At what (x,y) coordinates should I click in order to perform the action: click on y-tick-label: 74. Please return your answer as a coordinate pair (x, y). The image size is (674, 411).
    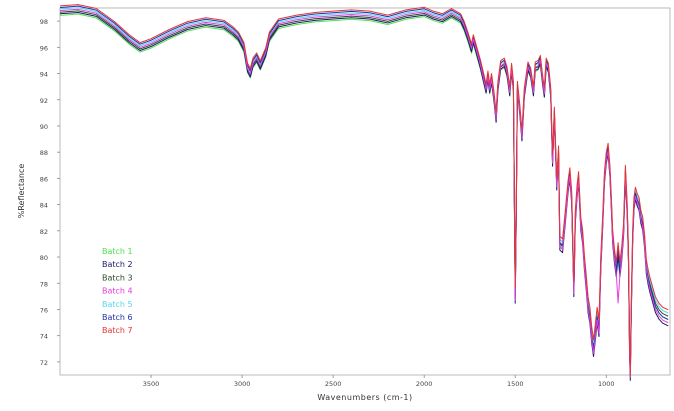
    Looking at the image, I should click on (44, 337).